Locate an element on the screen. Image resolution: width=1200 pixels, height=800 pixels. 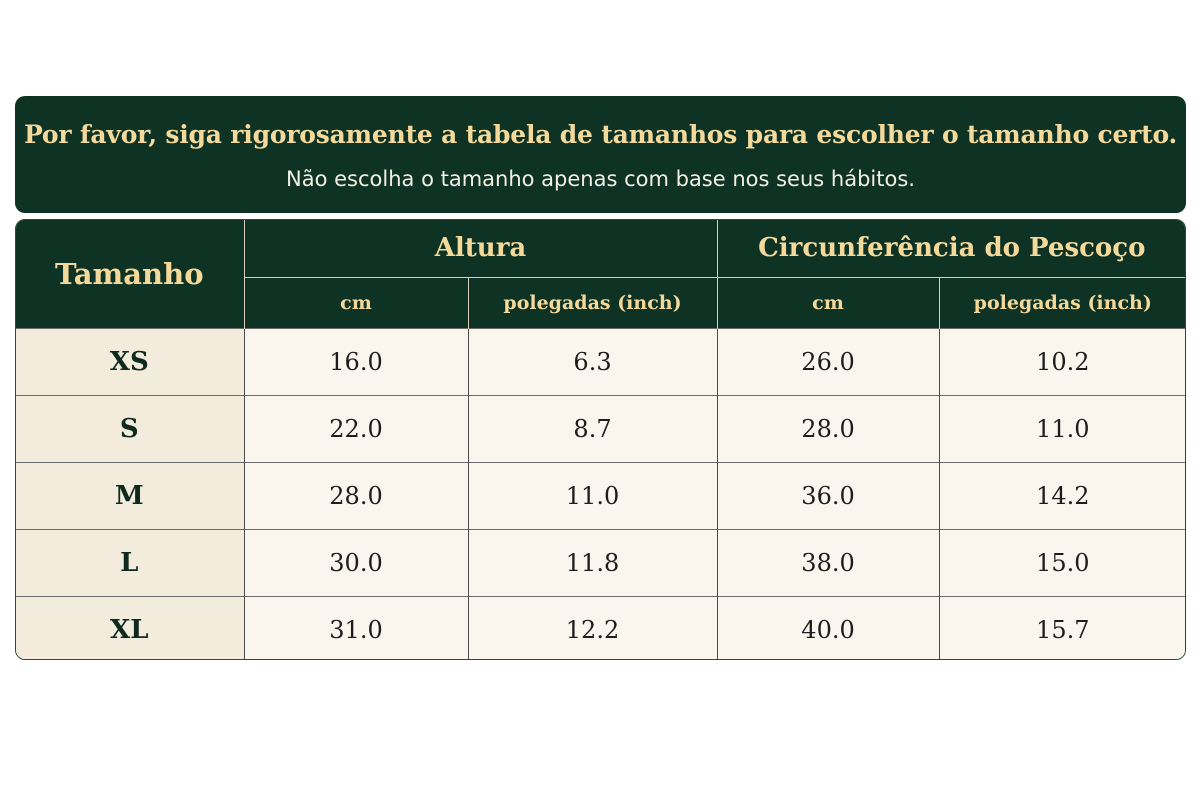
neck-inch-cell: 15.0 is located at coordinates (1062, 563).